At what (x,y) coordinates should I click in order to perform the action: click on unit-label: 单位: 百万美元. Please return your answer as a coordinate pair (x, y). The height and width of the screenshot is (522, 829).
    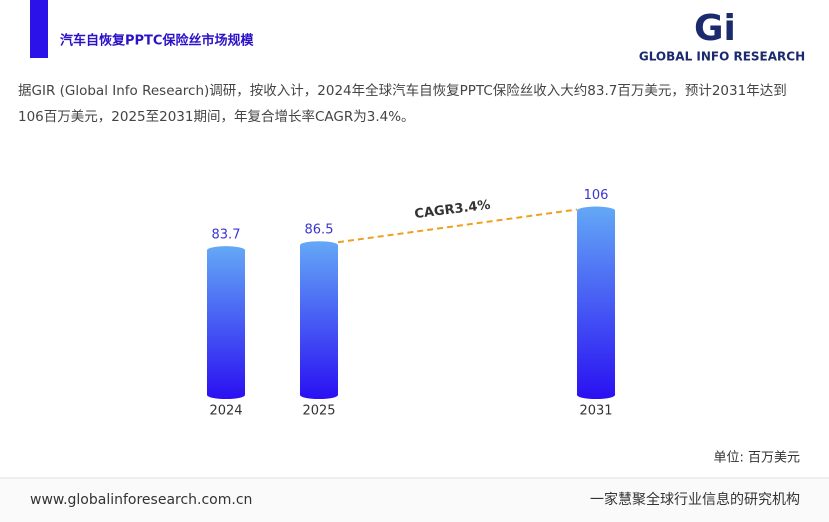
    Looking at the image, I should click on (756, 458).